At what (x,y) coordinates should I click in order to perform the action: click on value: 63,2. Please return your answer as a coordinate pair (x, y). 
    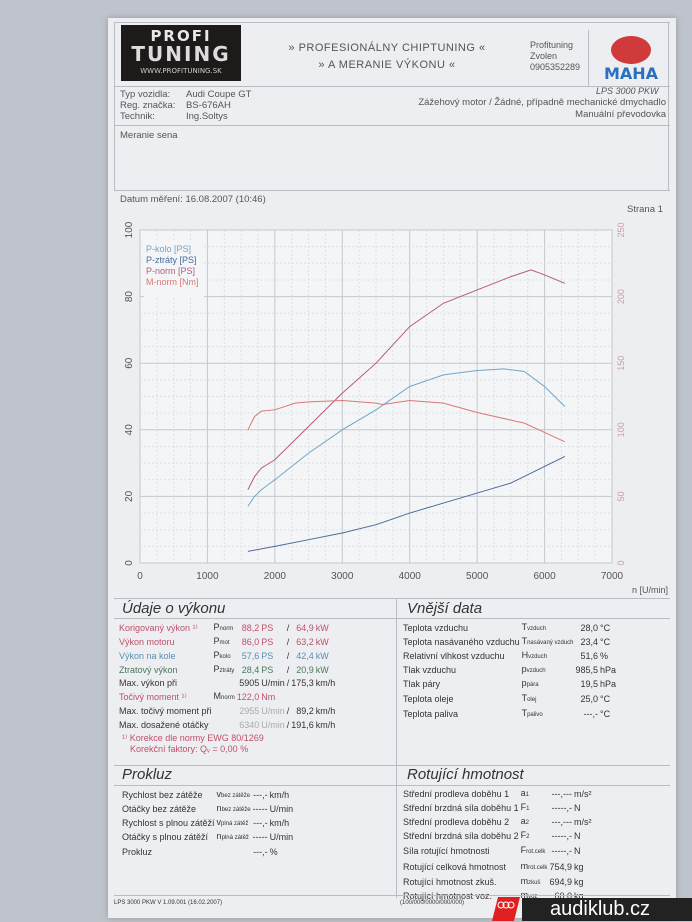
    Looking at the image, I should click on (305, 642).